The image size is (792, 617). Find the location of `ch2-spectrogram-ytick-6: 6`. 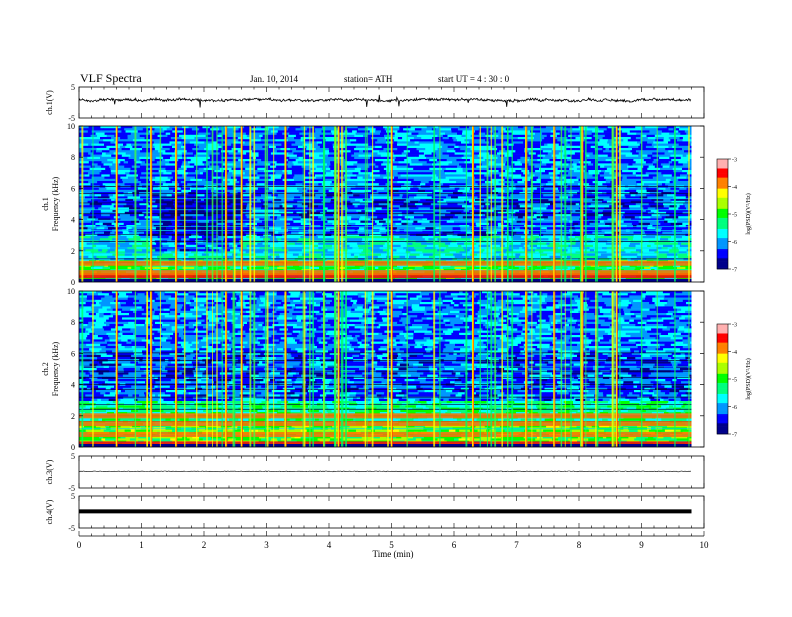

ch2-spectrogram-ytick-6: 6 is located at coordinates (73, 353).